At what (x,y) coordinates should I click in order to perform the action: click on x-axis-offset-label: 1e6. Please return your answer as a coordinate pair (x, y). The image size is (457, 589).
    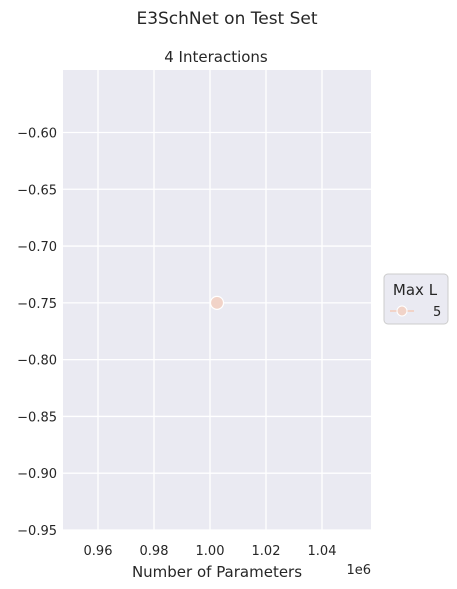
    Looking at the image, I should click on (358, 570).